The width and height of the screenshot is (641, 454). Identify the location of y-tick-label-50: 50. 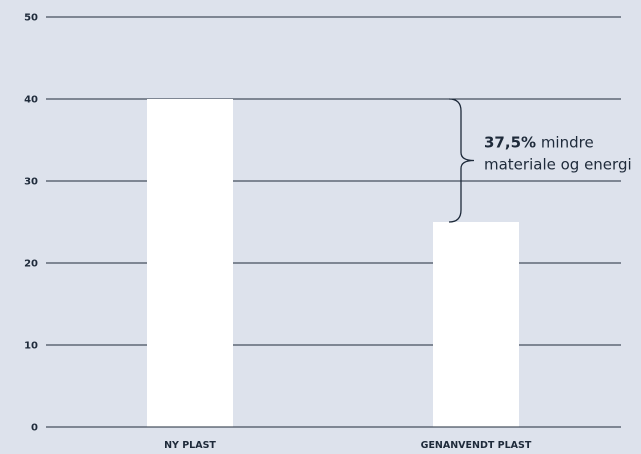
(31, 18).